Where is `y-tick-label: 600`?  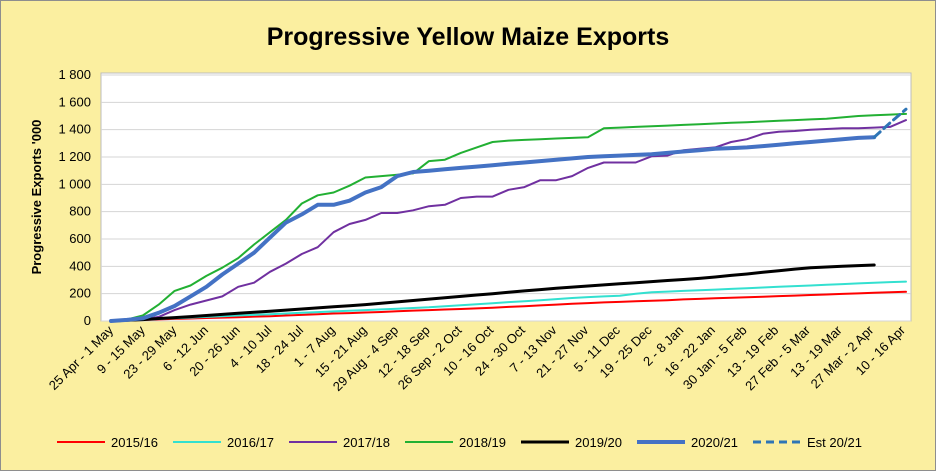
y-tick-label: 600 is located at coordinates (80, 238).